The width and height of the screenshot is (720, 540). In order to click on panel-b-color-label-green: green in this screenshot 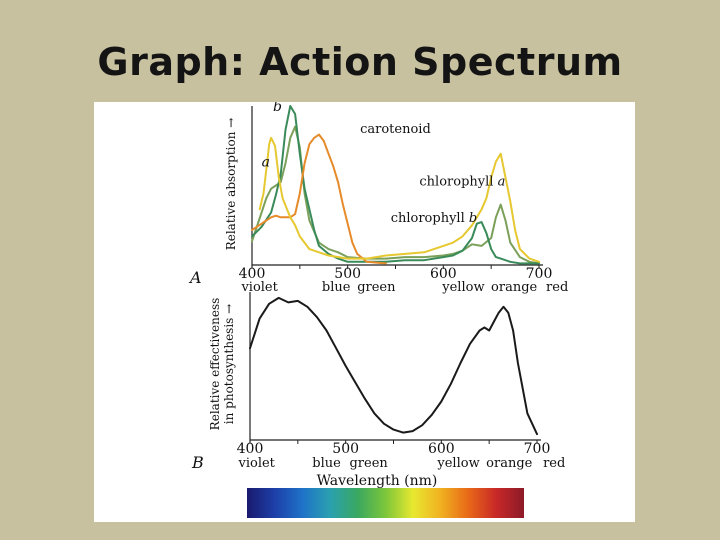, I will do `click(368, 463)`.